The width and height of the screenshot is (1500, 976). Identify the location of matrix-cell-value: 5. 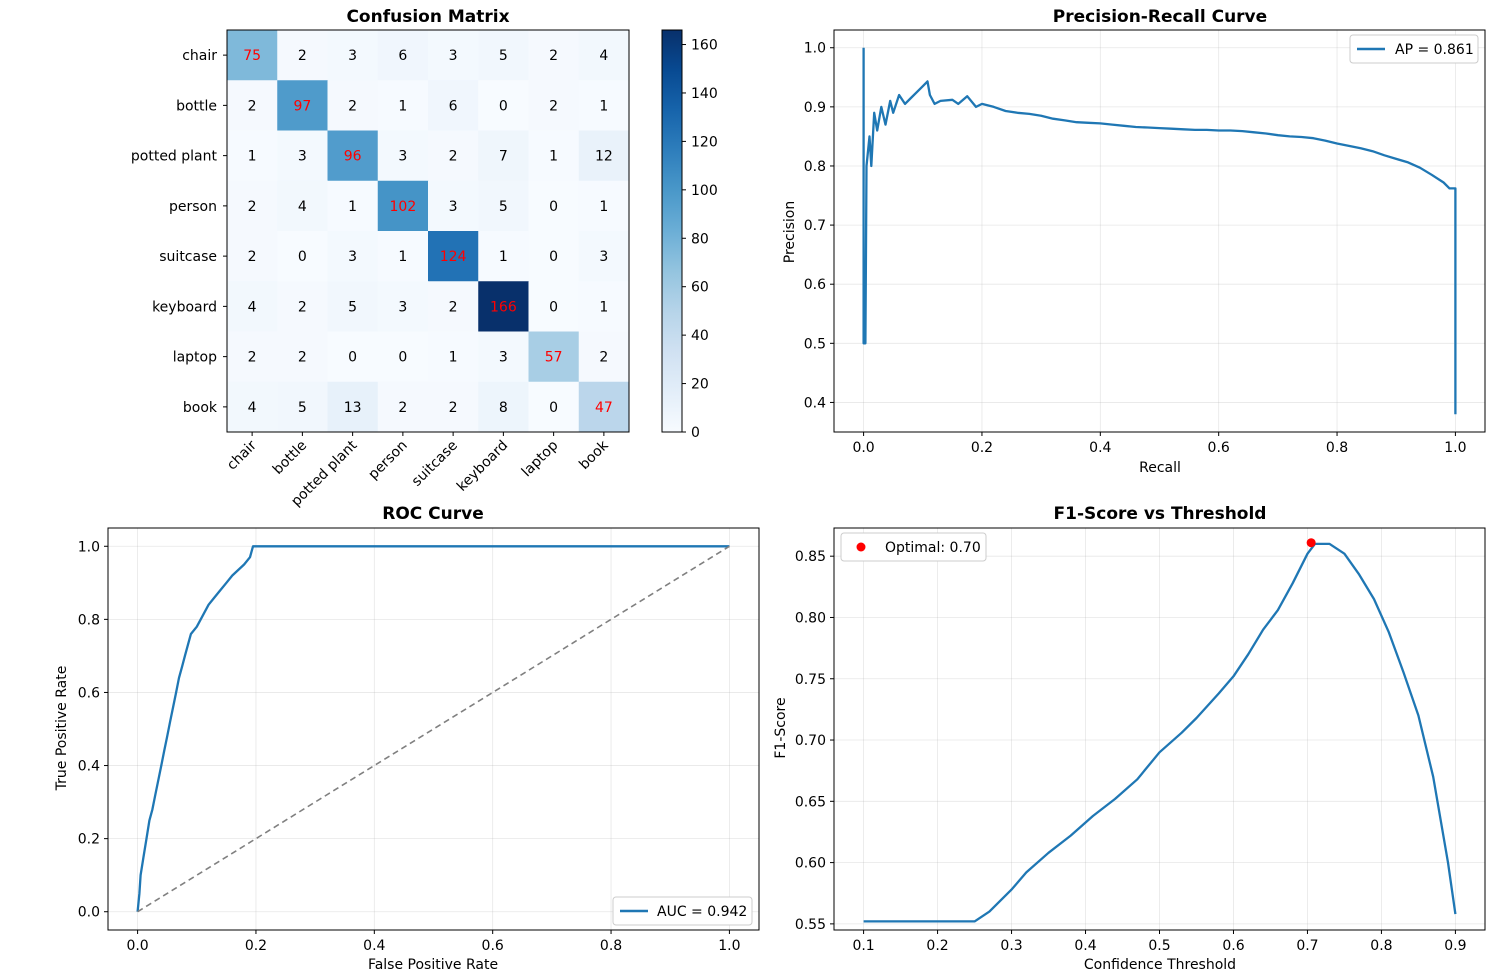
(302, 408).